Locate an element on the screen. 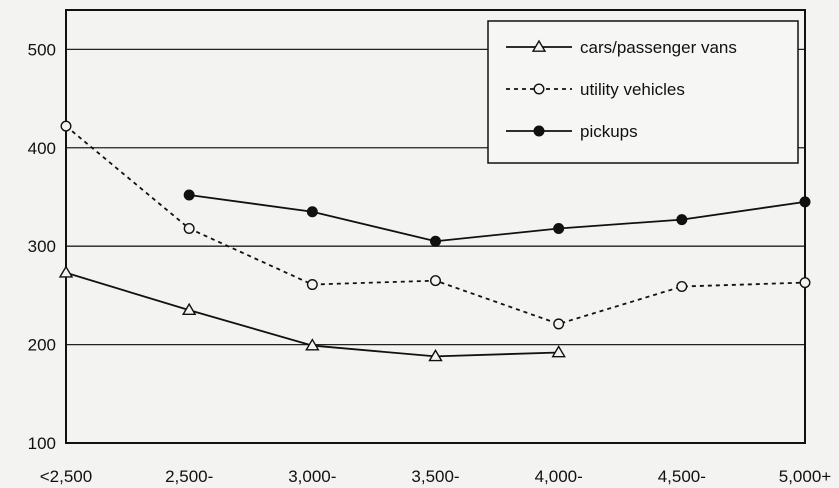 The height and width of the screenshot is (488, 839). legend-item-1: utility vehicles is located at coordinates (595, 89).